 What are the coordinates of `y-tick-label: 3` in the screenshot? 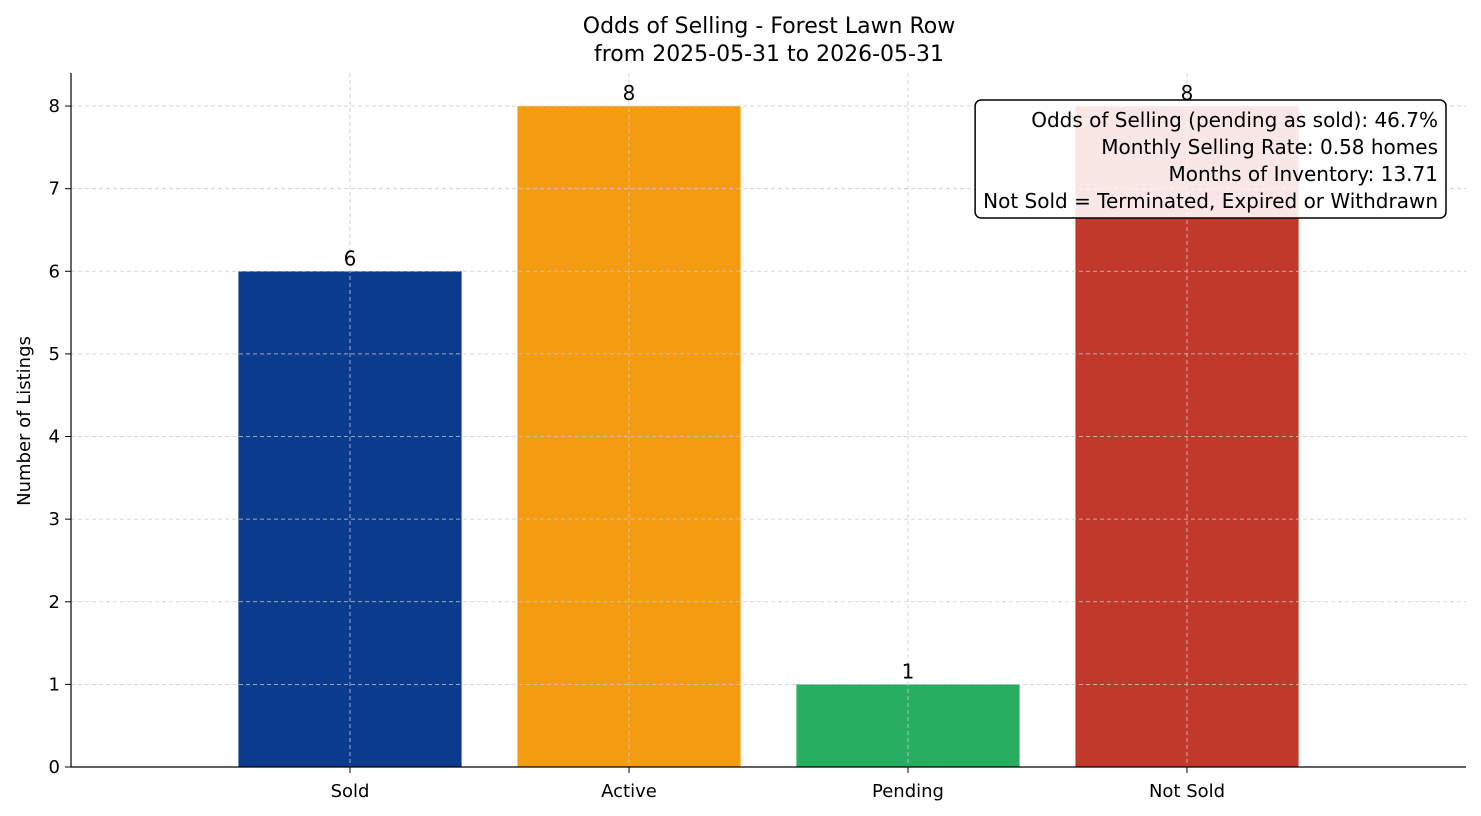 It's located at (54, 519).